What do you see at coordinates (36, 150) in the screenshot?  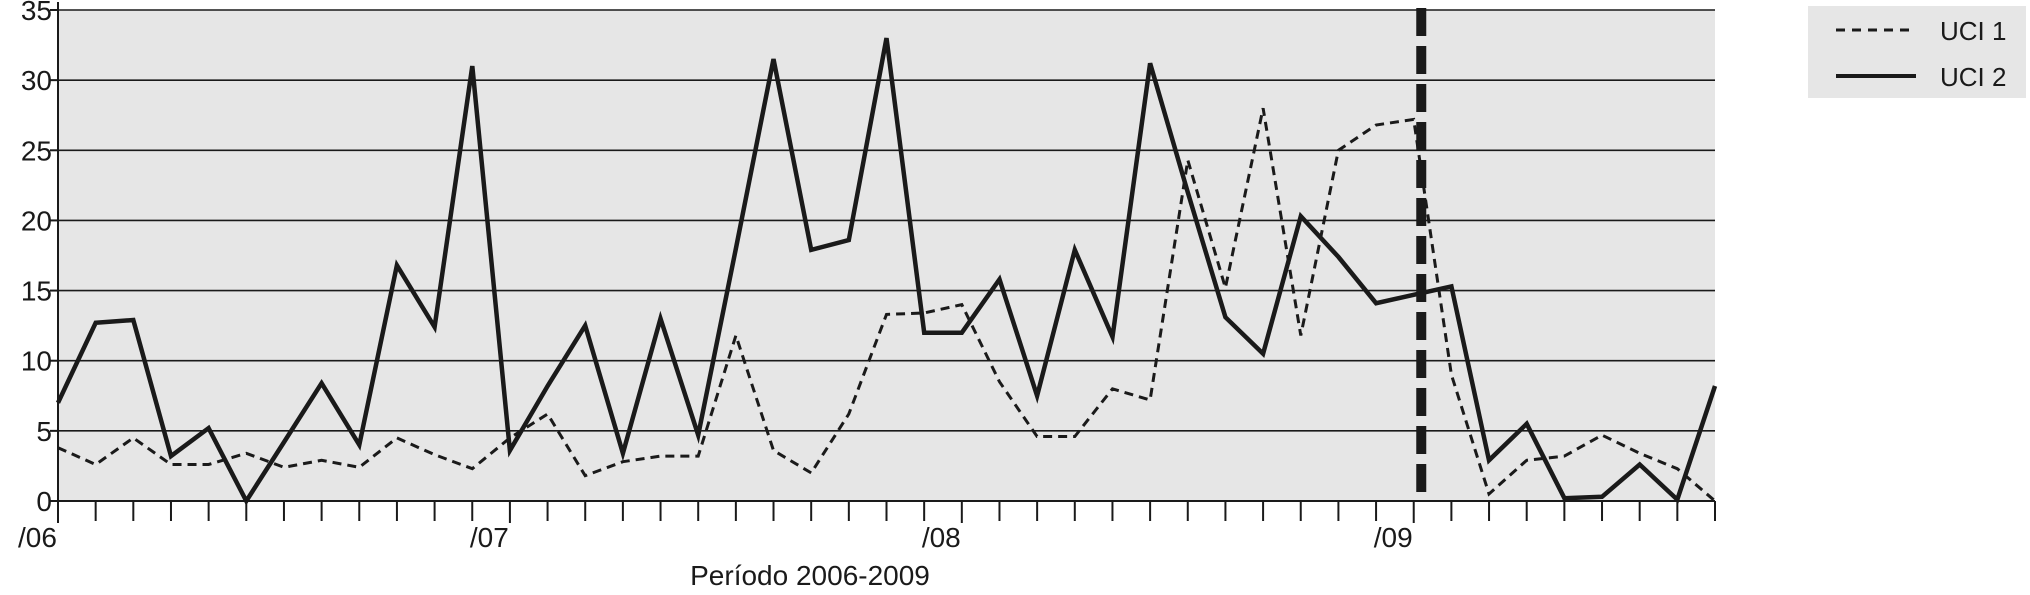 I see `y-tick-label-25: 25` at bounding box center [36, 150].